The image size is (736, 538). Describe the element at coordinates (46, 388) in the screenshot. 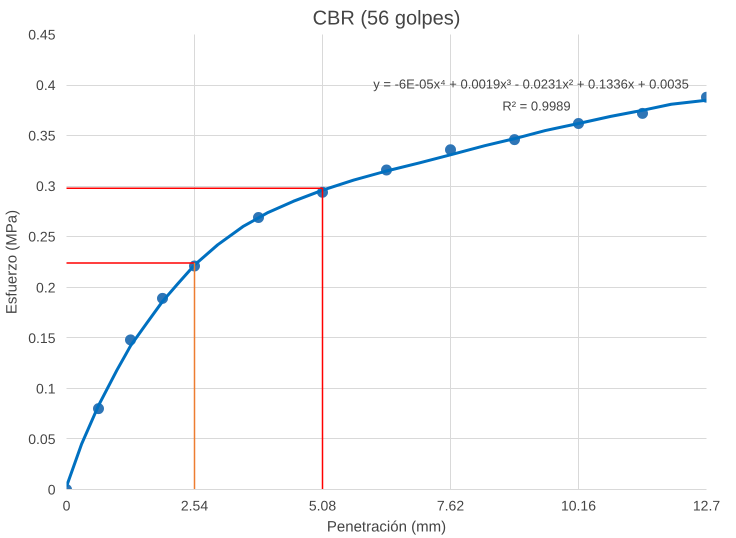

I see `y-tick-label: 0.1` at that location.